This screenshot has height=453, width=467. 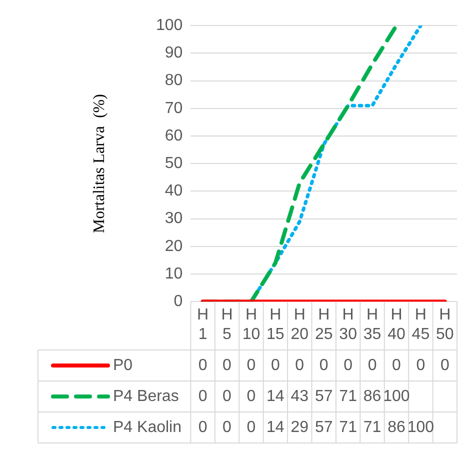 I want to click on x-tick-label: H 1, so click(x=203, y=324).